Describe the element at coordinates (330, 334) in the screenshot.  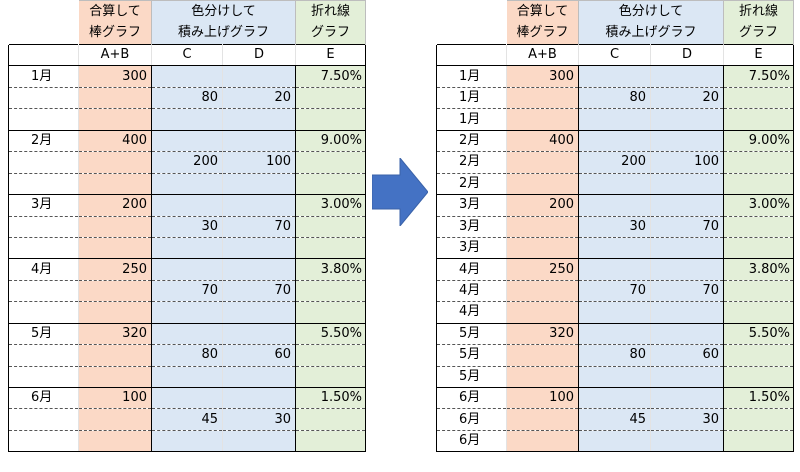
I see `e-cell: 5.50%` at that location.